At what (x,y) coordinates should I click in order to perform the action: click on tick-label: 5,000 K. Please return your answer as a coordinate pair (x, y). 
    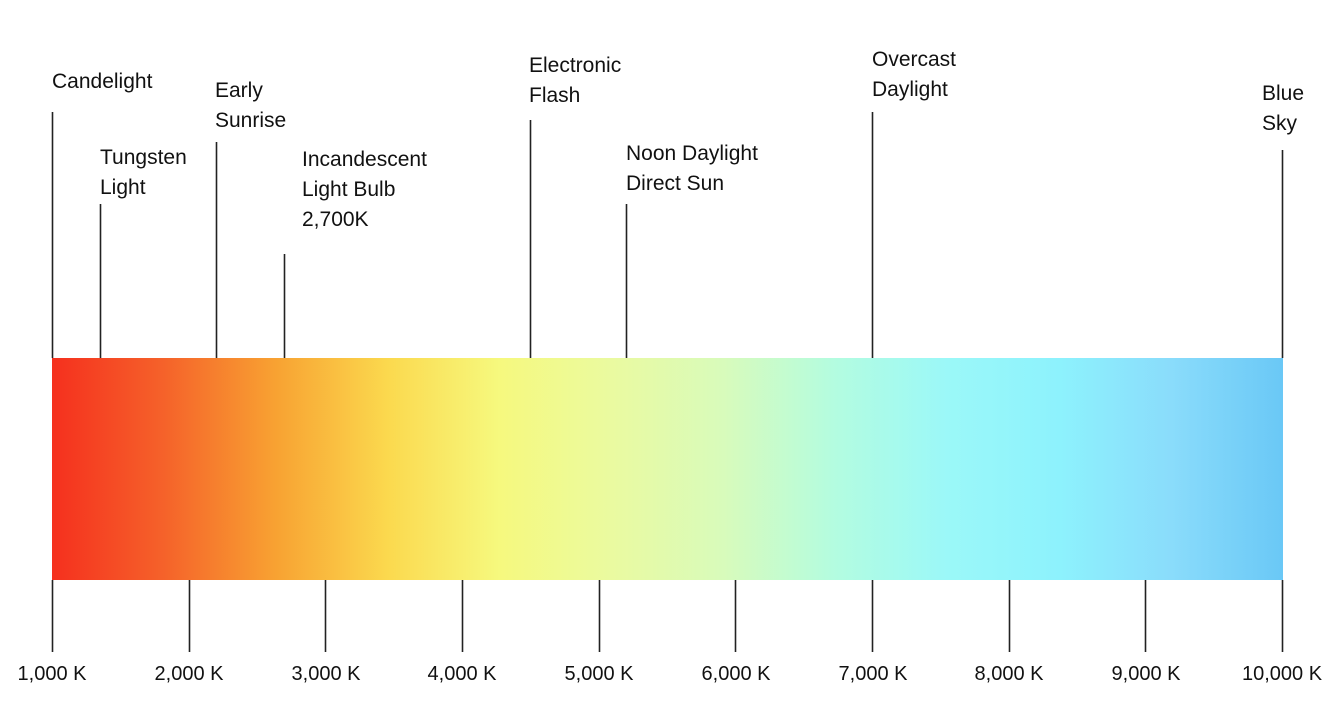
    Looking at the image, I should click on (599, 674).